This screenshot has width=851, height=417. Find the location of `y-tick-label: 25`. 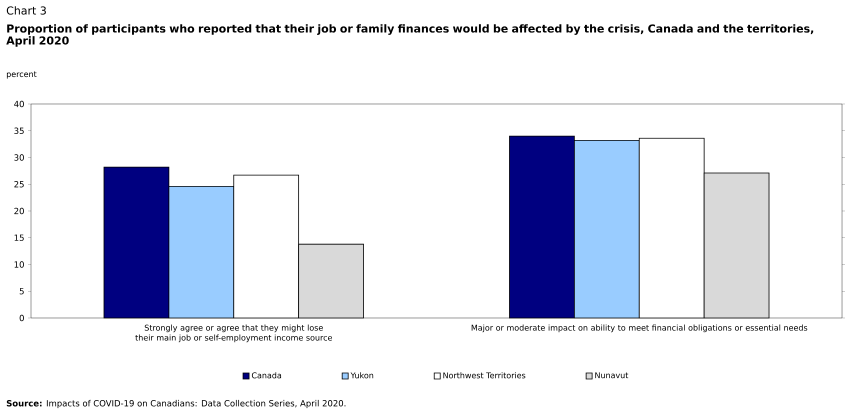

y-tick-label: 25 is located at coordinates (19, 184).